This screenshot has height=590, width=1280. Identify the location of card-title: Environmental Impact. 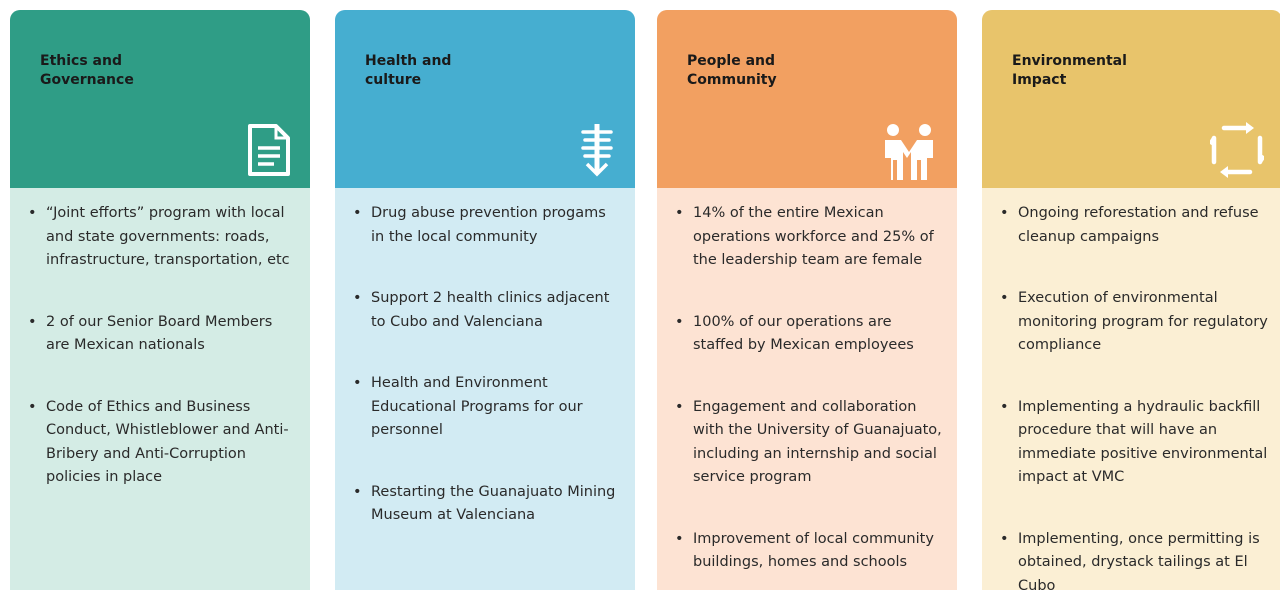
(1069, 71).